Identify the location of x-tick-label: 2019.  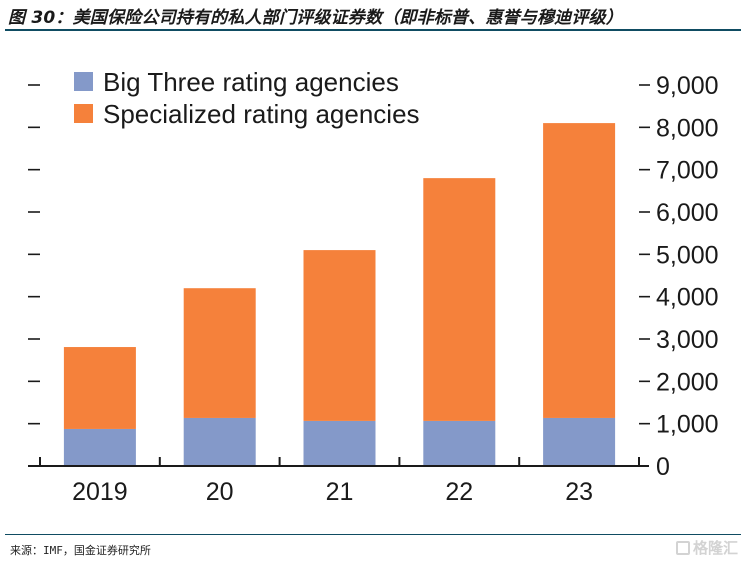
(100, 492).